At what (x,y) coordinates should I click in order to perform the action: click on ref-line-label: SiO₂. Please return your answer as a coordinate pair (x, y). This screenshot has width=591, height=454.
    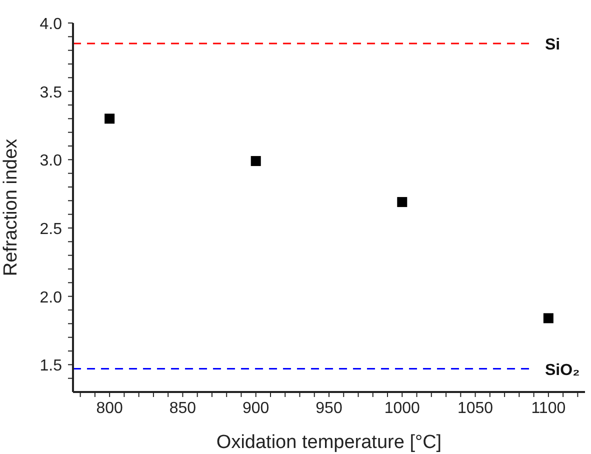
    Looking at the image, I should click on (562, 370).